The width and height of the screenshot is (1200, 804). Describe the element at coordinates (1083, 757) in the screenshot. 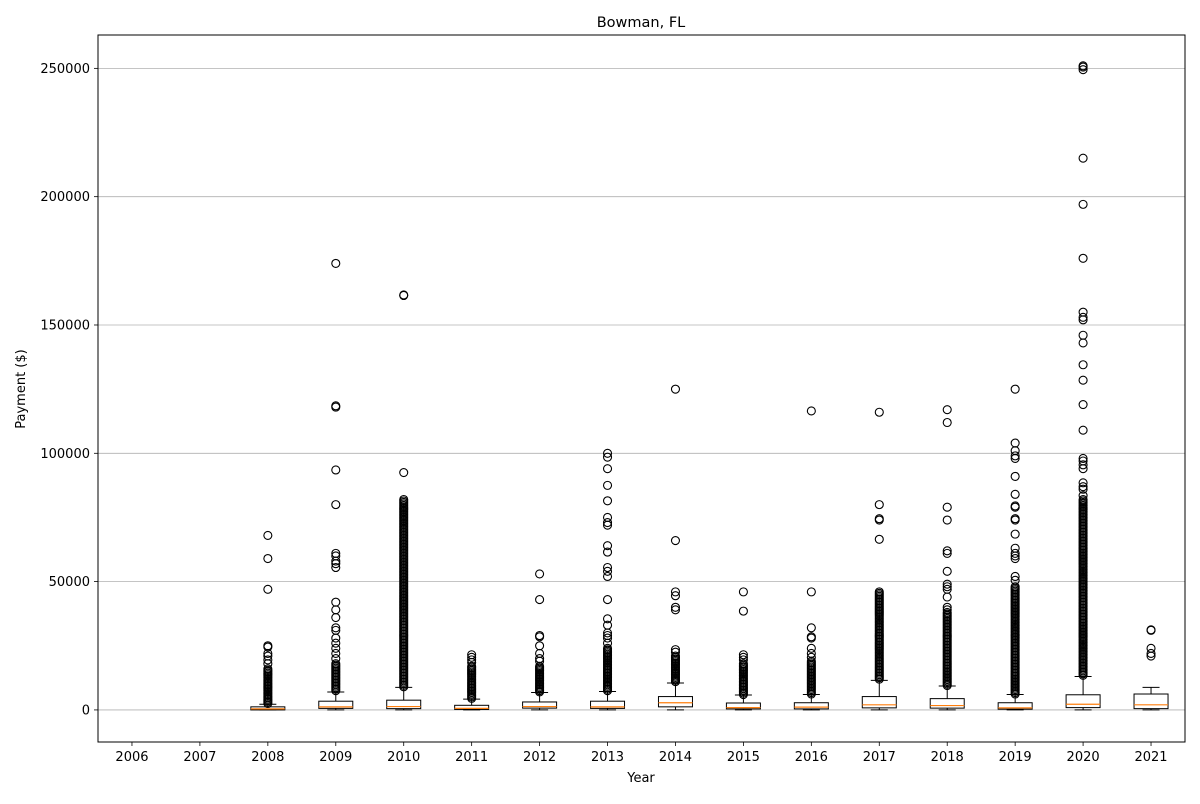

I see `x-tick-label: 2020` at that location.